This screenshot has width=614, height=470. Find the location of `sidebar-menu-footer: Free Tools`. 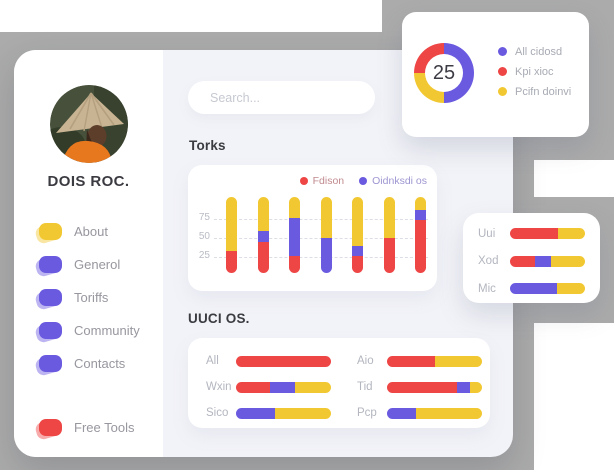

sidebar-menu-footer: Free Tools is located at coordinates (88, 431).